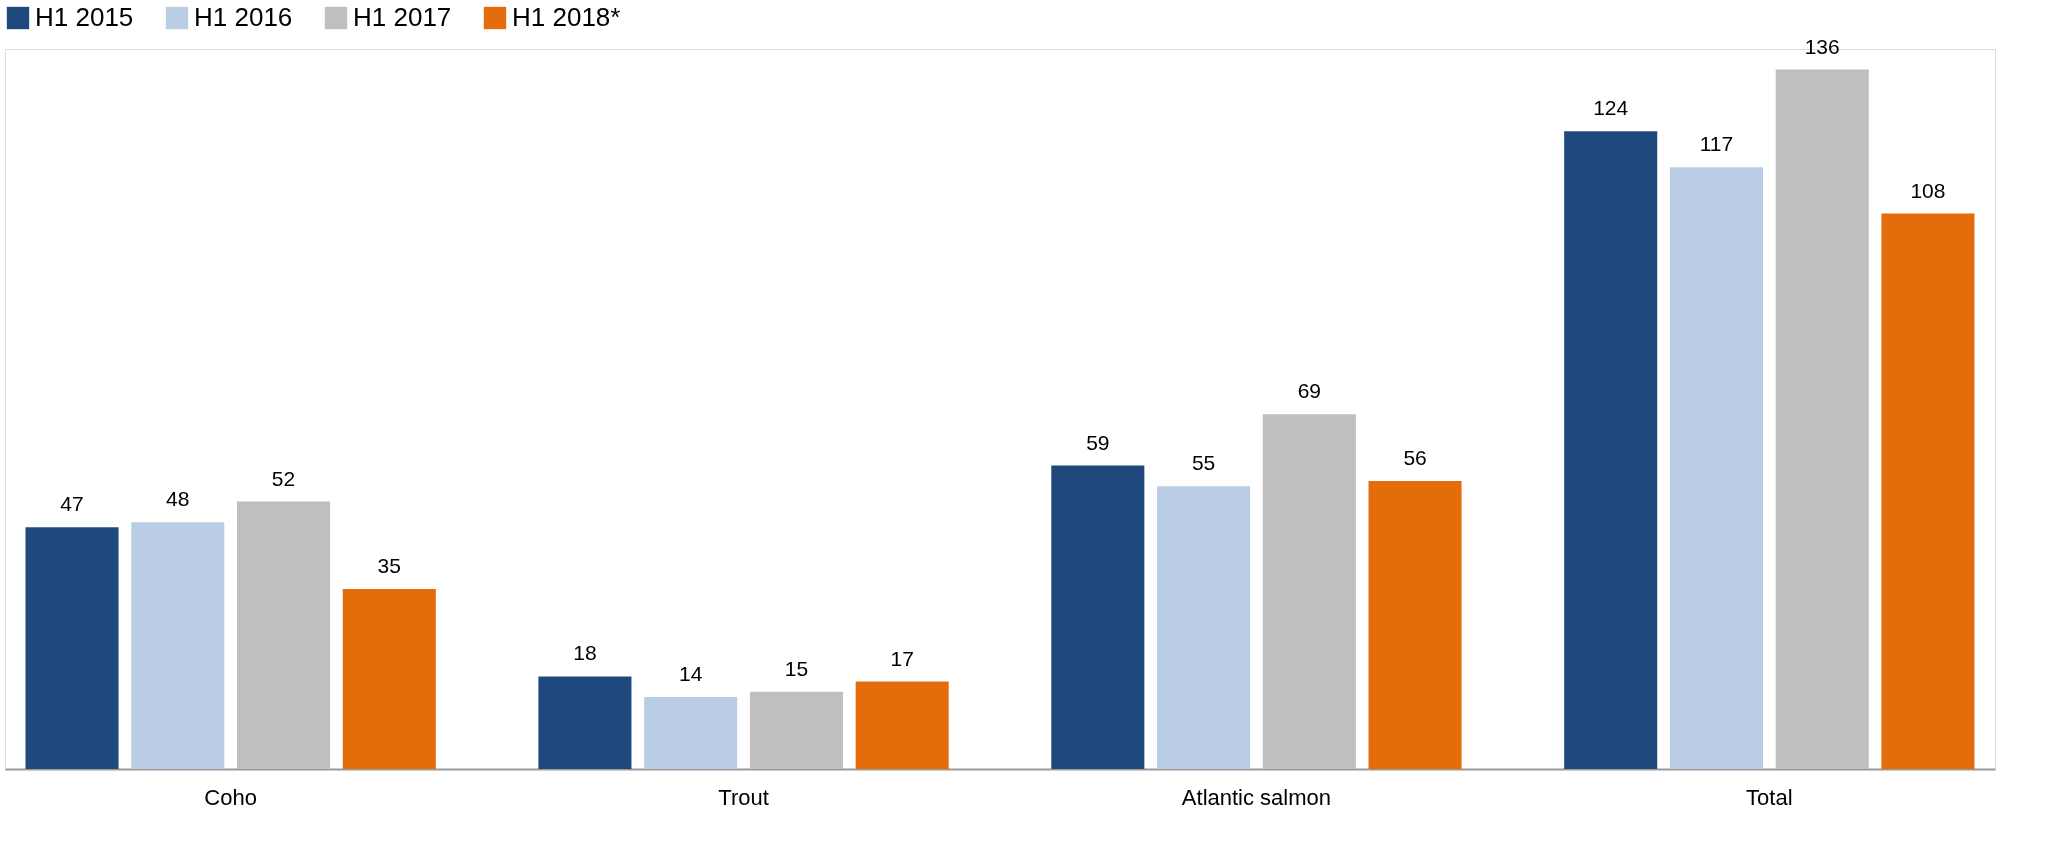 Image resolution: width=2062 pixels, height=851 pixels. What do you see at coordinates (1716, 144) in the screenshot?
I see `data-label: 117` at bounding box center [1716, 144].